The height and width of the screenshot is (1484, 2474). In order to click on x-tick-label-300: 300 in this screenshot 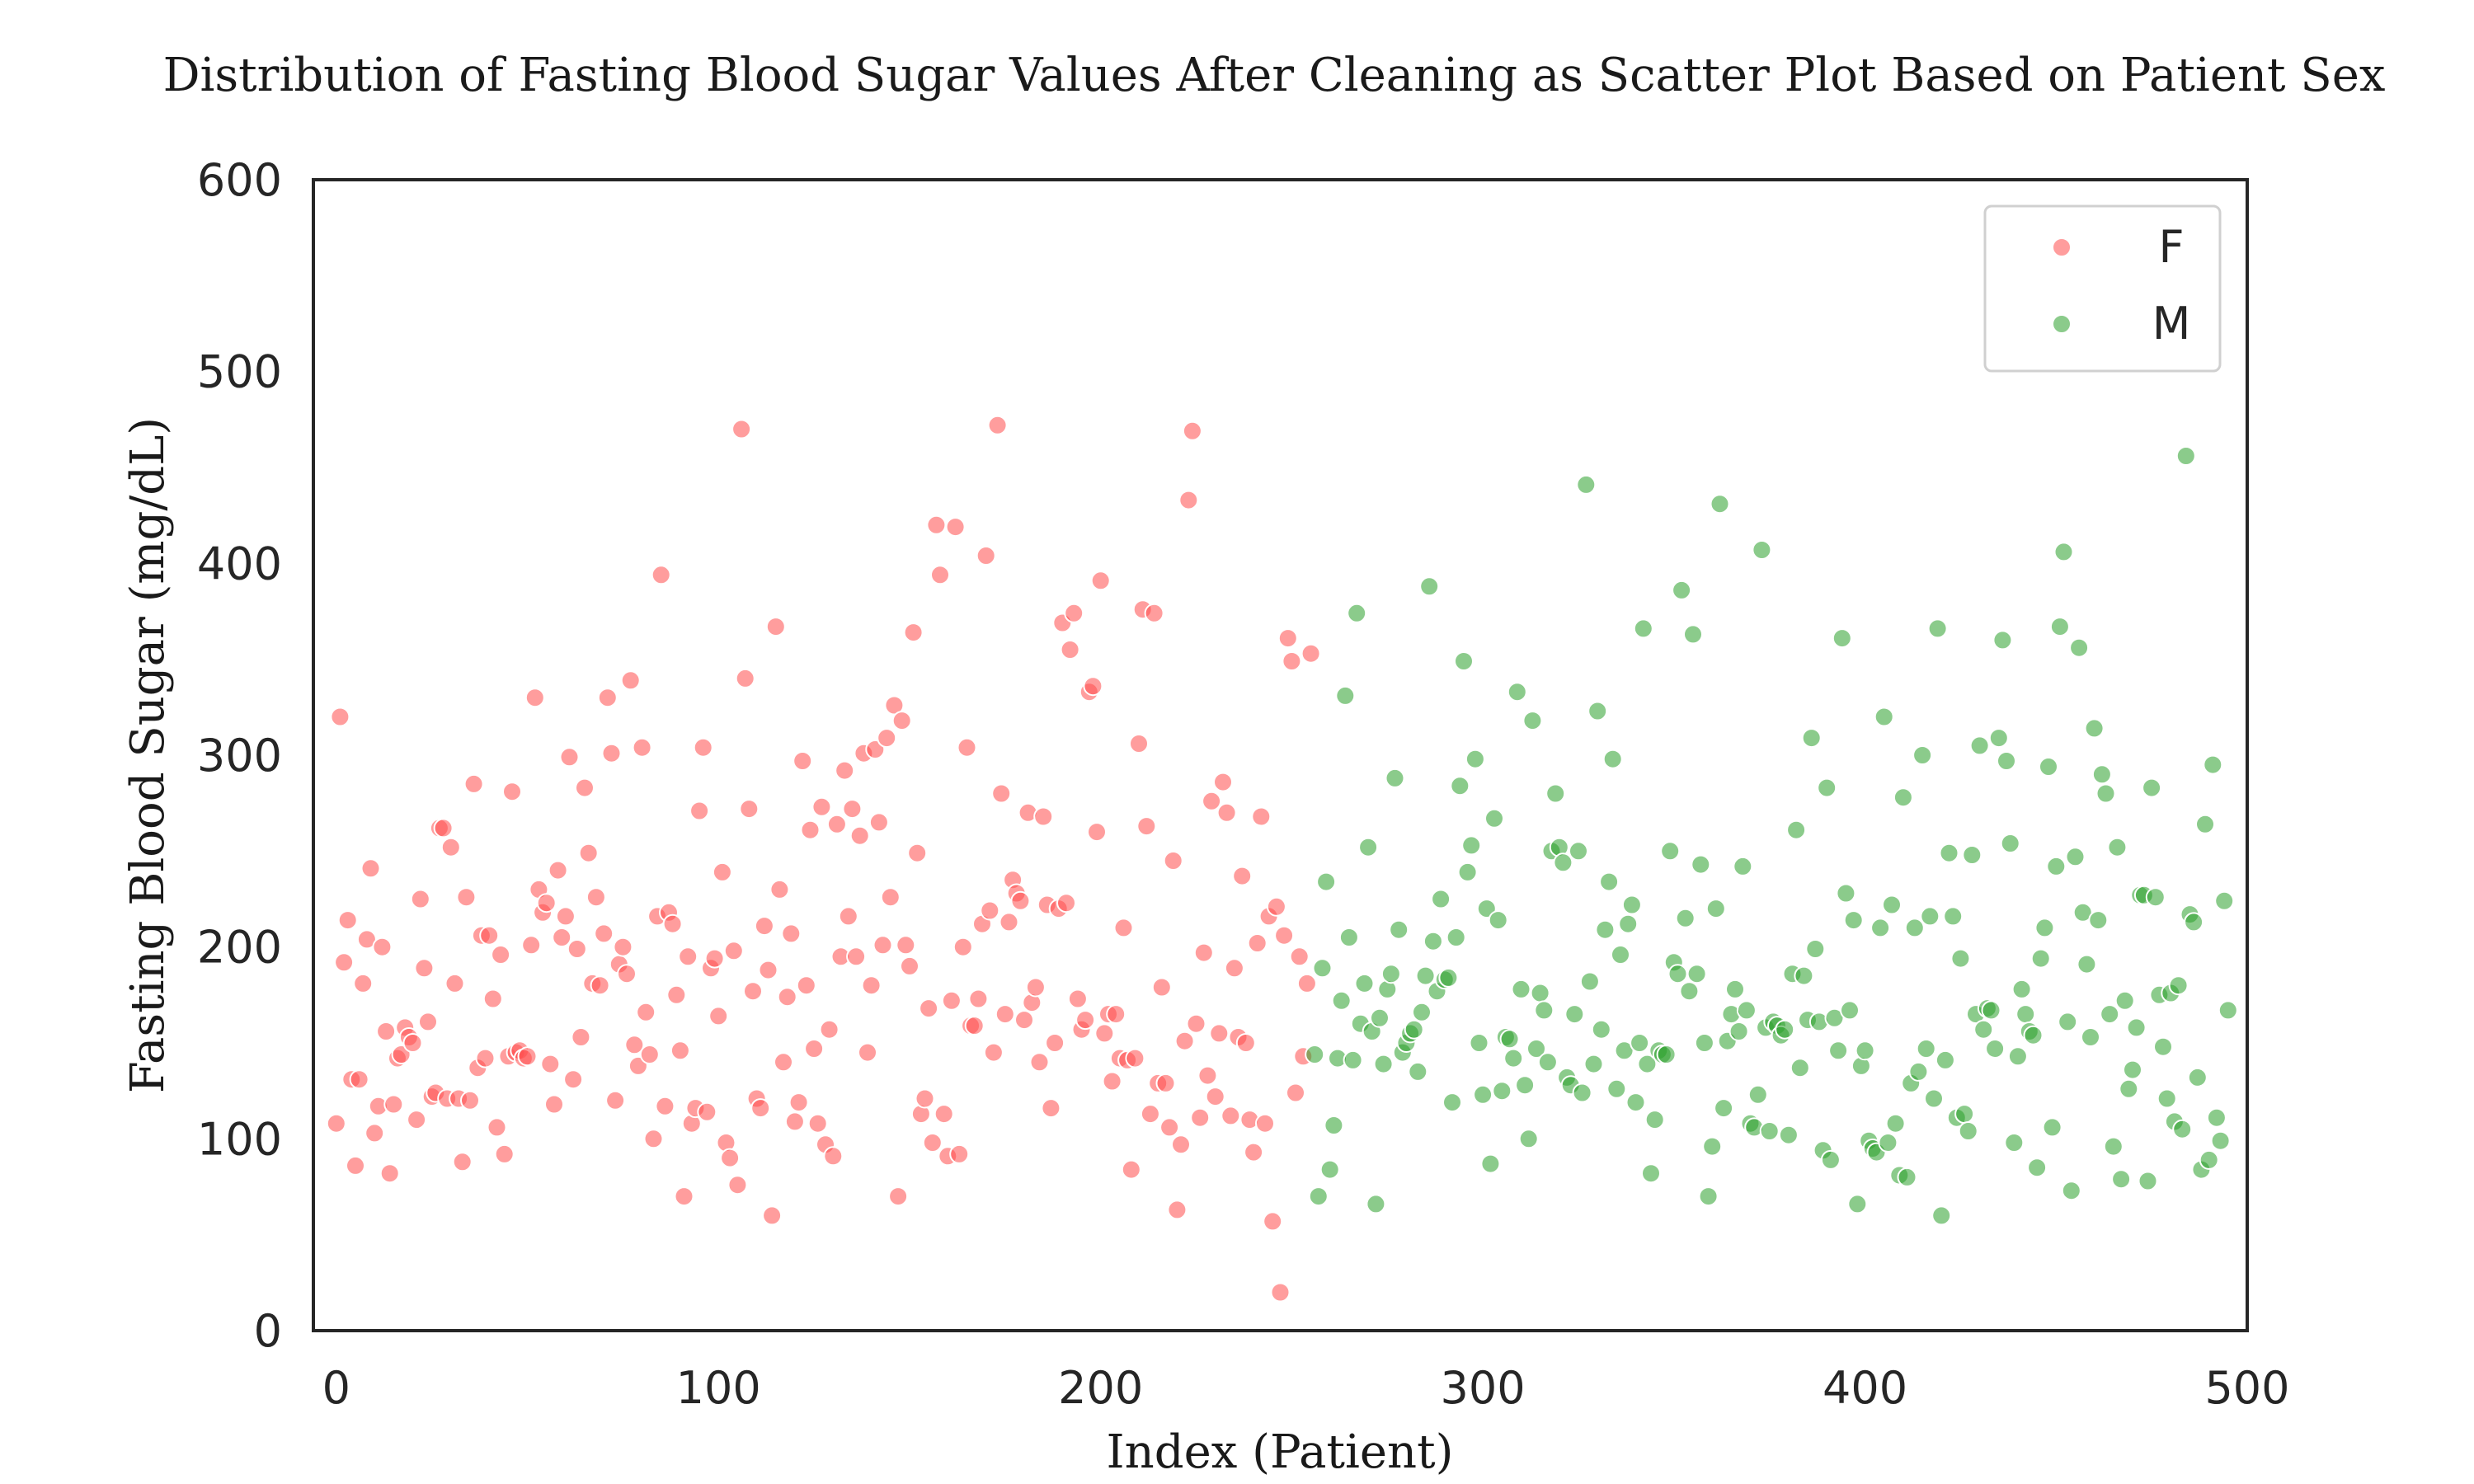, I will do `click(1483, 1388)`.